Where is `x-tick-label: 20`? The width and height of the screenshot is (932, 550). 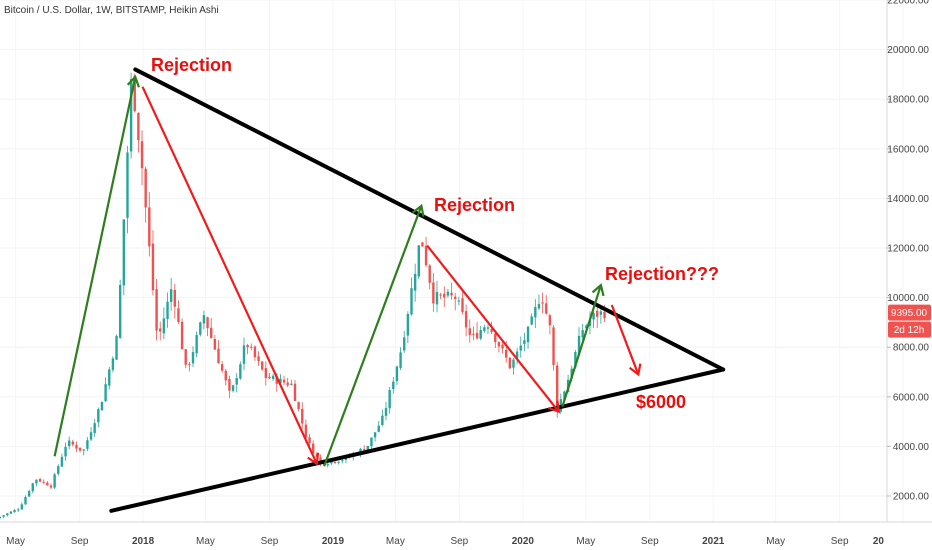
x-tick-label: 20 is located at coordinates (879, 541).